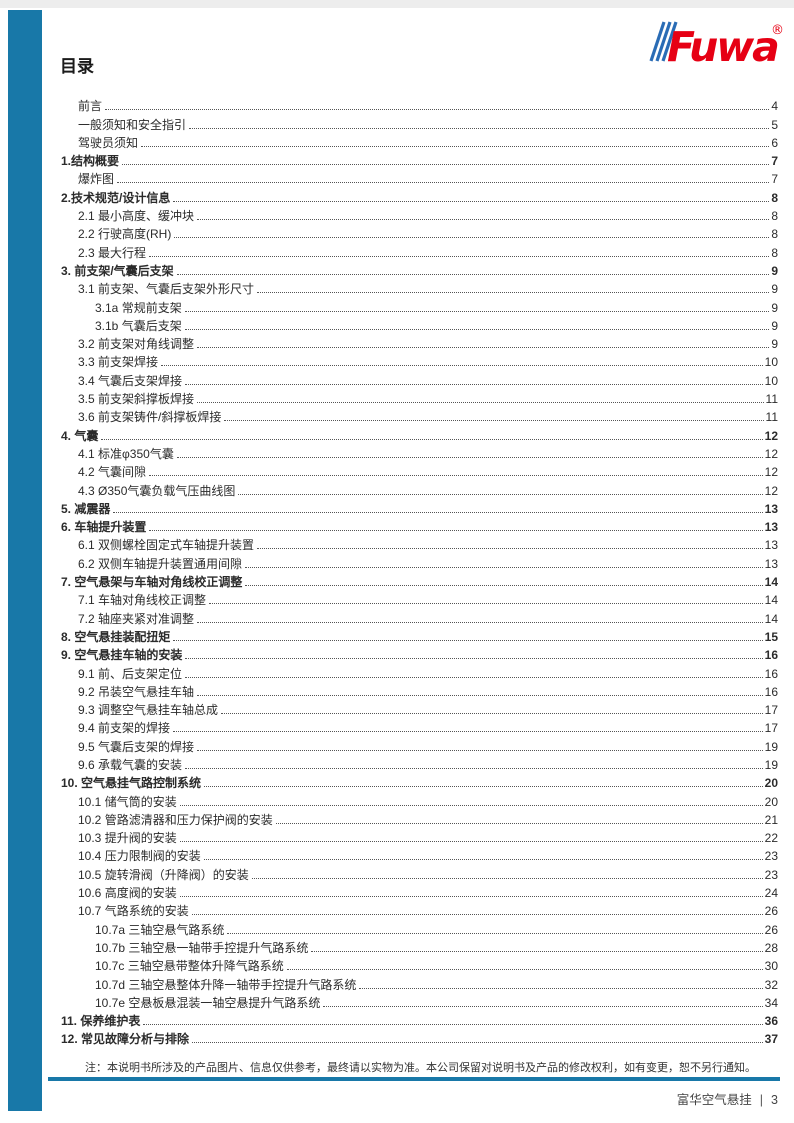 The image size is (794, 1123). I want to click on toc-entry: 3.5 前支架斜撑板焊接 11, so click(419, 397).